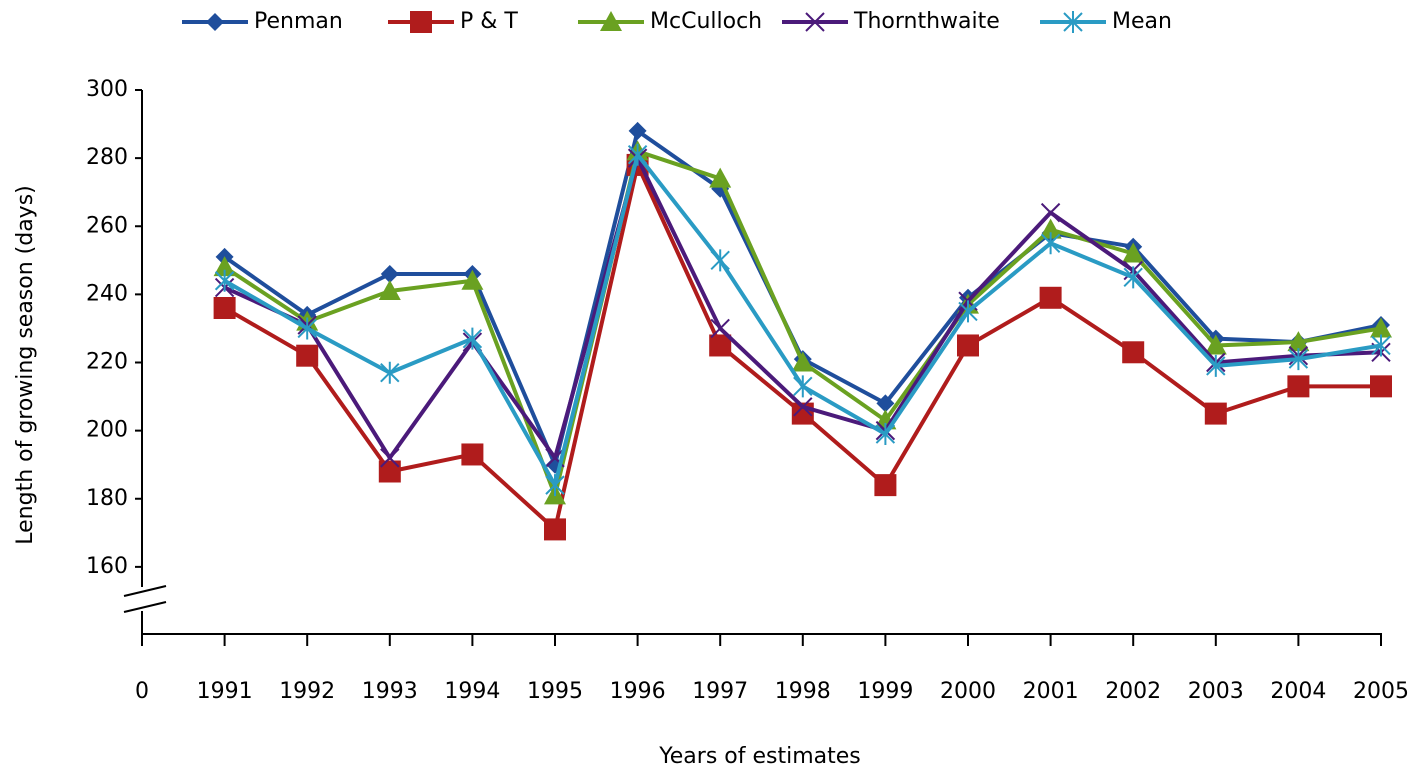 The height and width of the screenshot is (774, 1427). Describe the element at coordinates (1051, 691) in the screenshot. I see `x-tick-label: 2001` at that location.